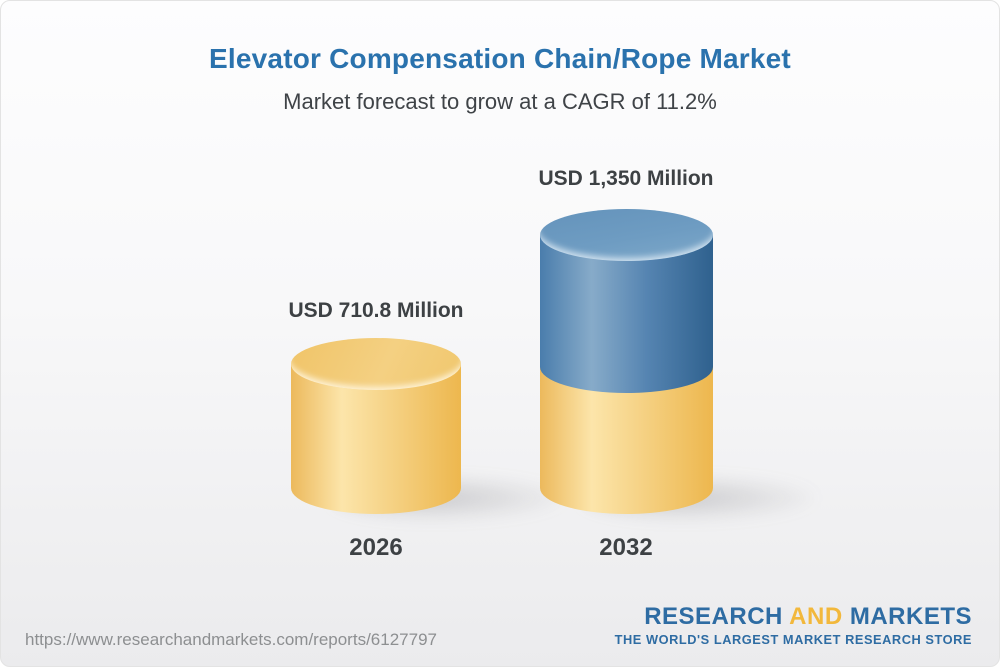 The height and width of the screenshot is (667, 1000). I want to click on bar-2026-value-label: USD 710.8 Million, so click(376, 310).